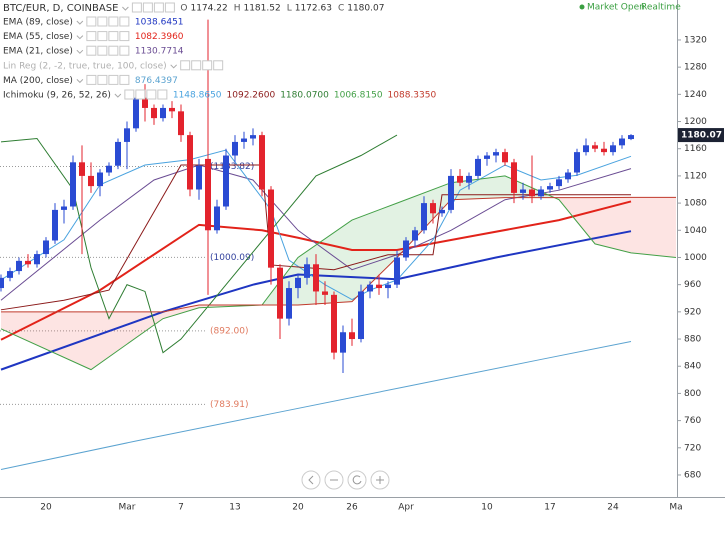 The height and width of the screenshot is (543, 725). I want to click on scroll-left-button, so click(311, 480).